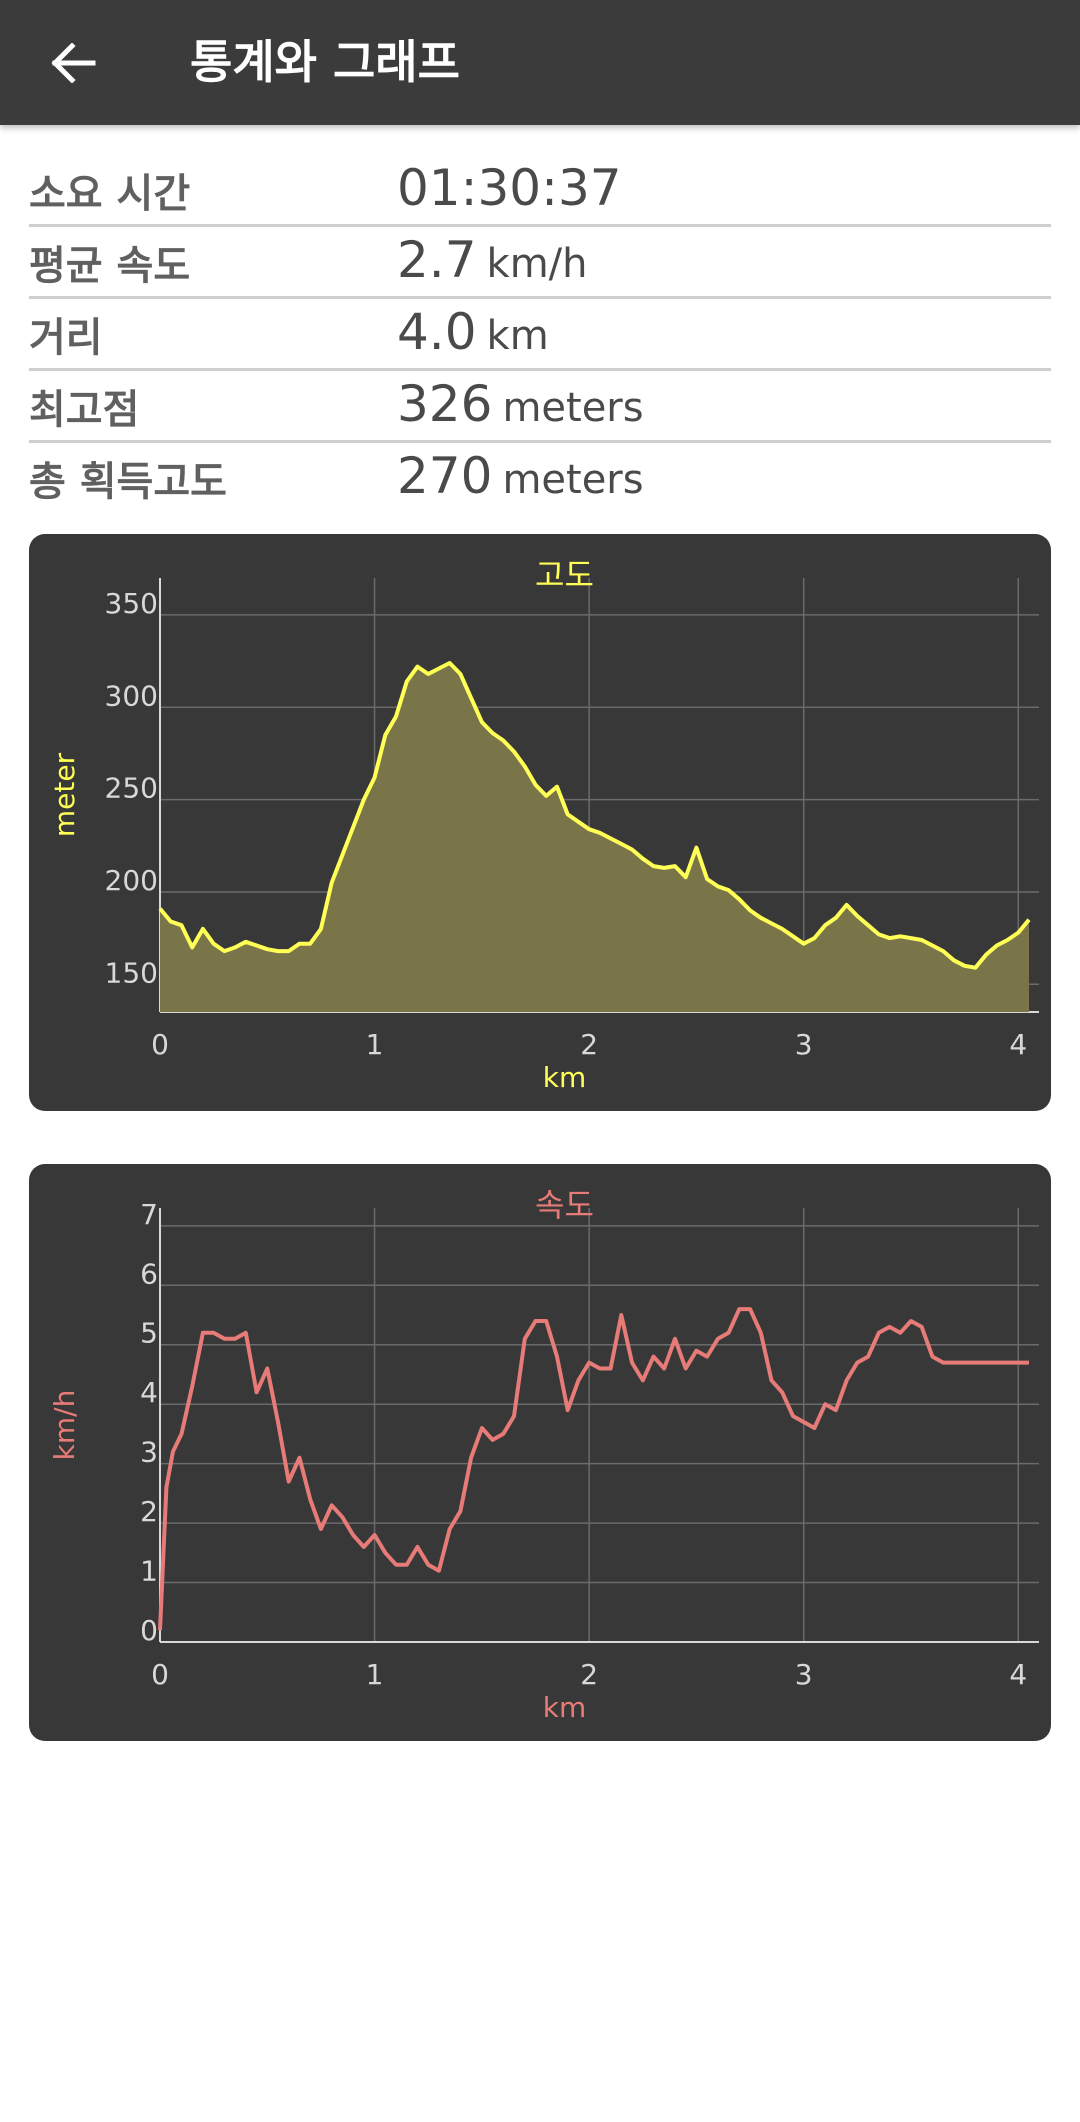 Image resolution: width=1080 pixels, height=2122 pixels. What do you see at coordinates (537, 264) in the screenshot?
I see `stat-unit: km/h` at bounding box center [537, 264].